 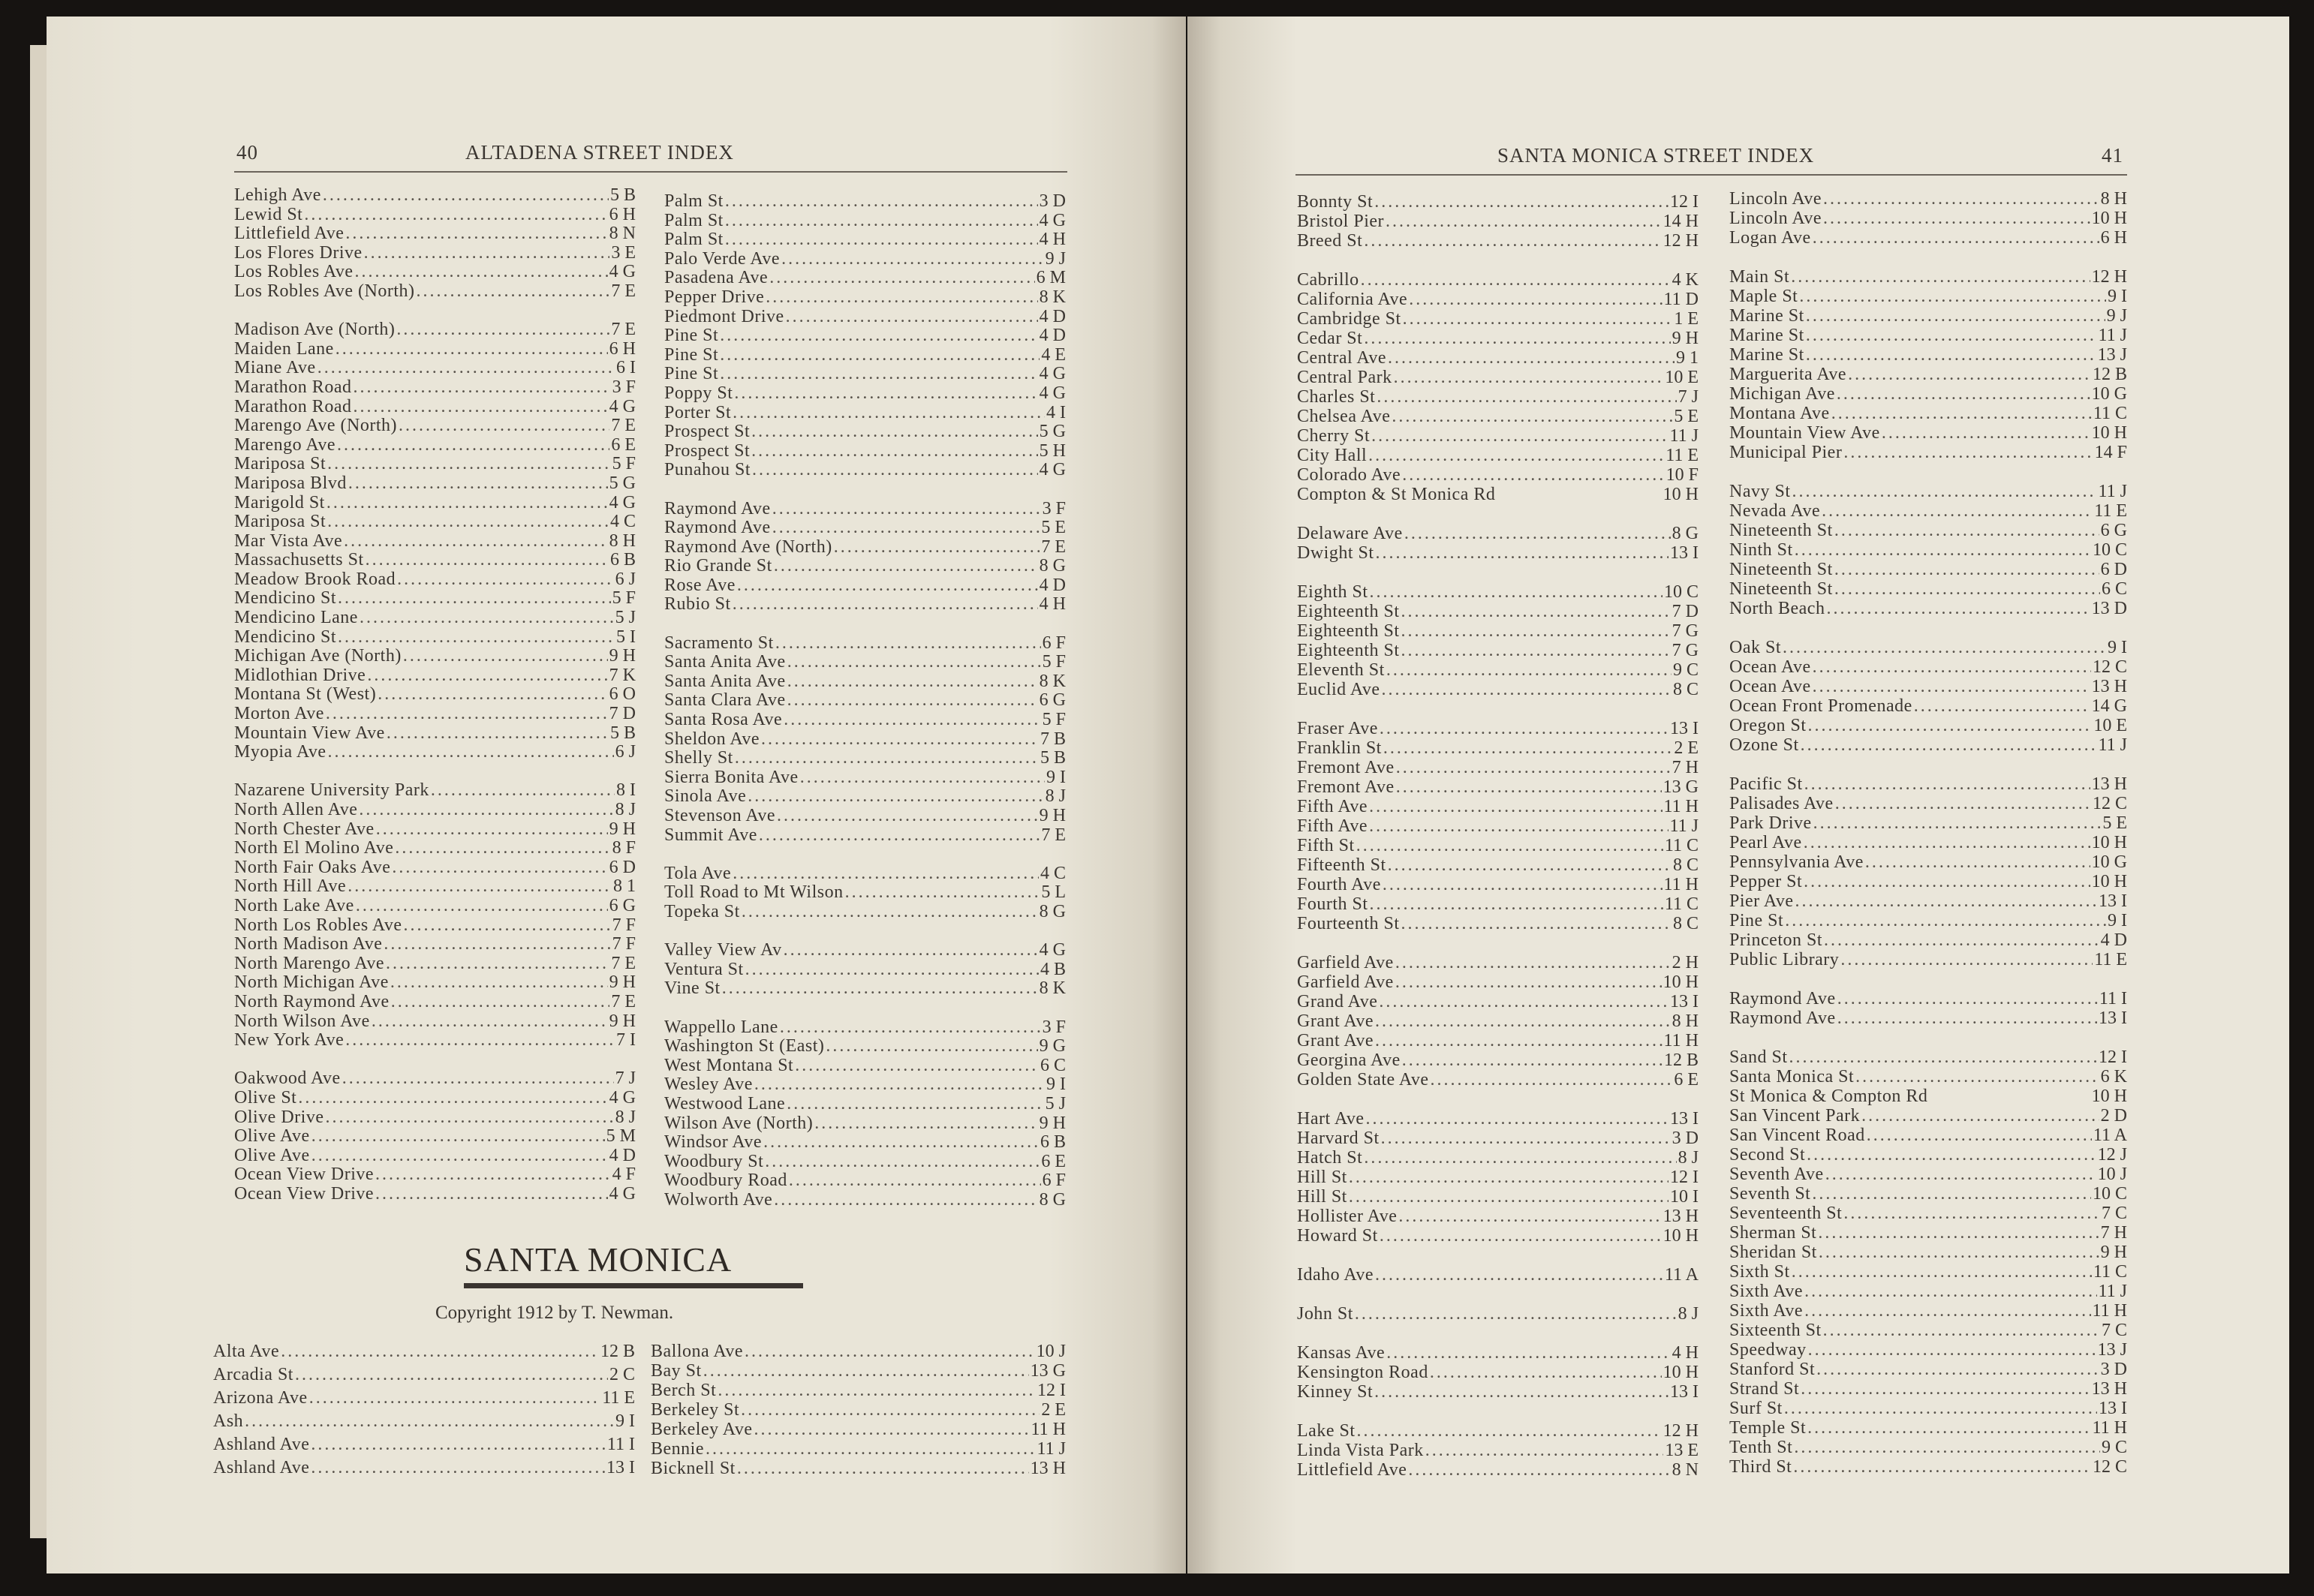 What do you see at coordinates (424, 1421) in the screenshot?
I see `index-entry: Ash 9 I` at bounding box center [424, 1421].